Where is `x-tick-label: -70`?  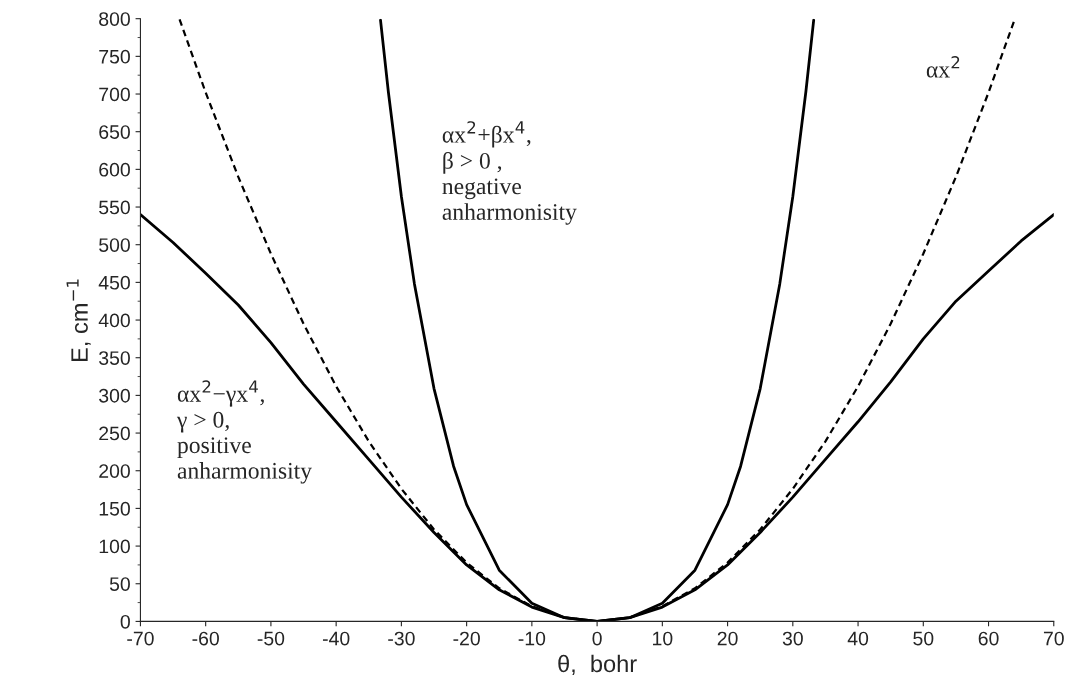
x-tick-label: -70 is located at coordinates (140, 638).